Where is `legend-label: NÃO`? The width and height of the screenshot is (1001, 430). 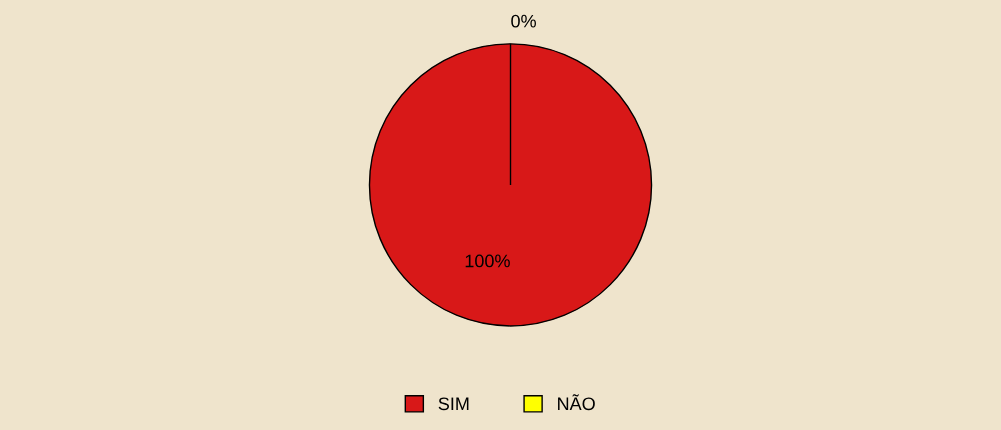
legend-label: NÃO is located at coordinates (576, 402).